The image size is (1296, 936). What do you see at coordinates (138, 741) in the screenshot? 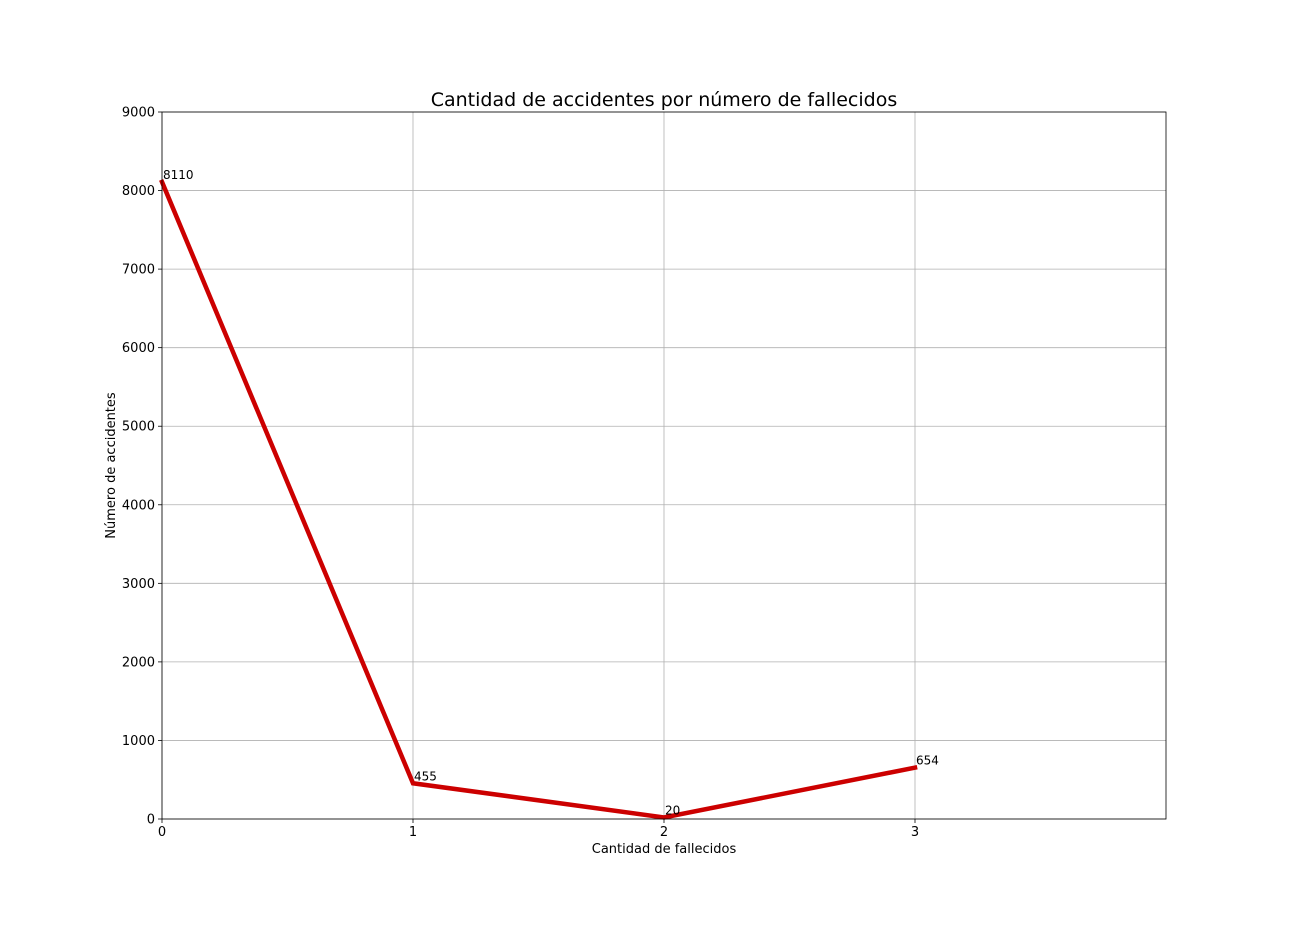
I see `y-tick-label: 1000` at bounding box center [138, 741].